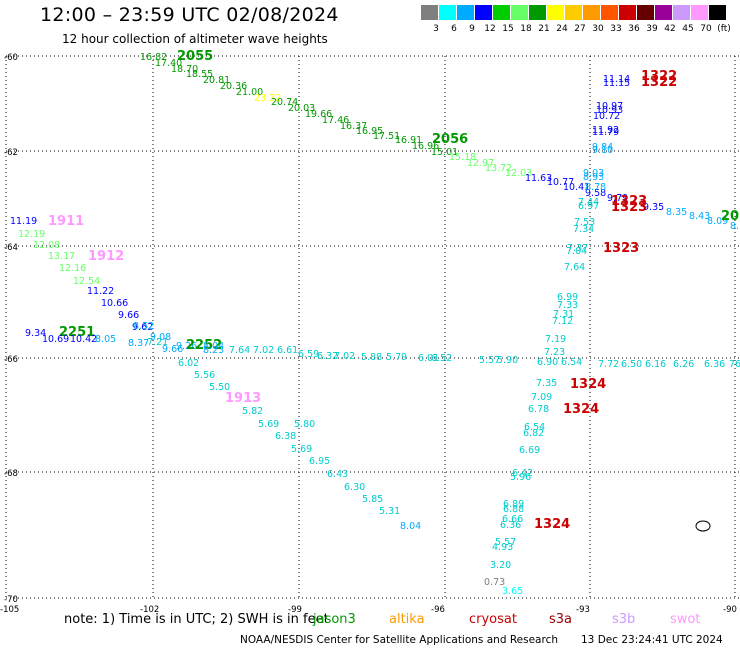 The height and width of the screenshot is (650, 740). I want to click on generation-timestamp: 13 Dec 23:24:41 UTC 2024, so click(652, 640).